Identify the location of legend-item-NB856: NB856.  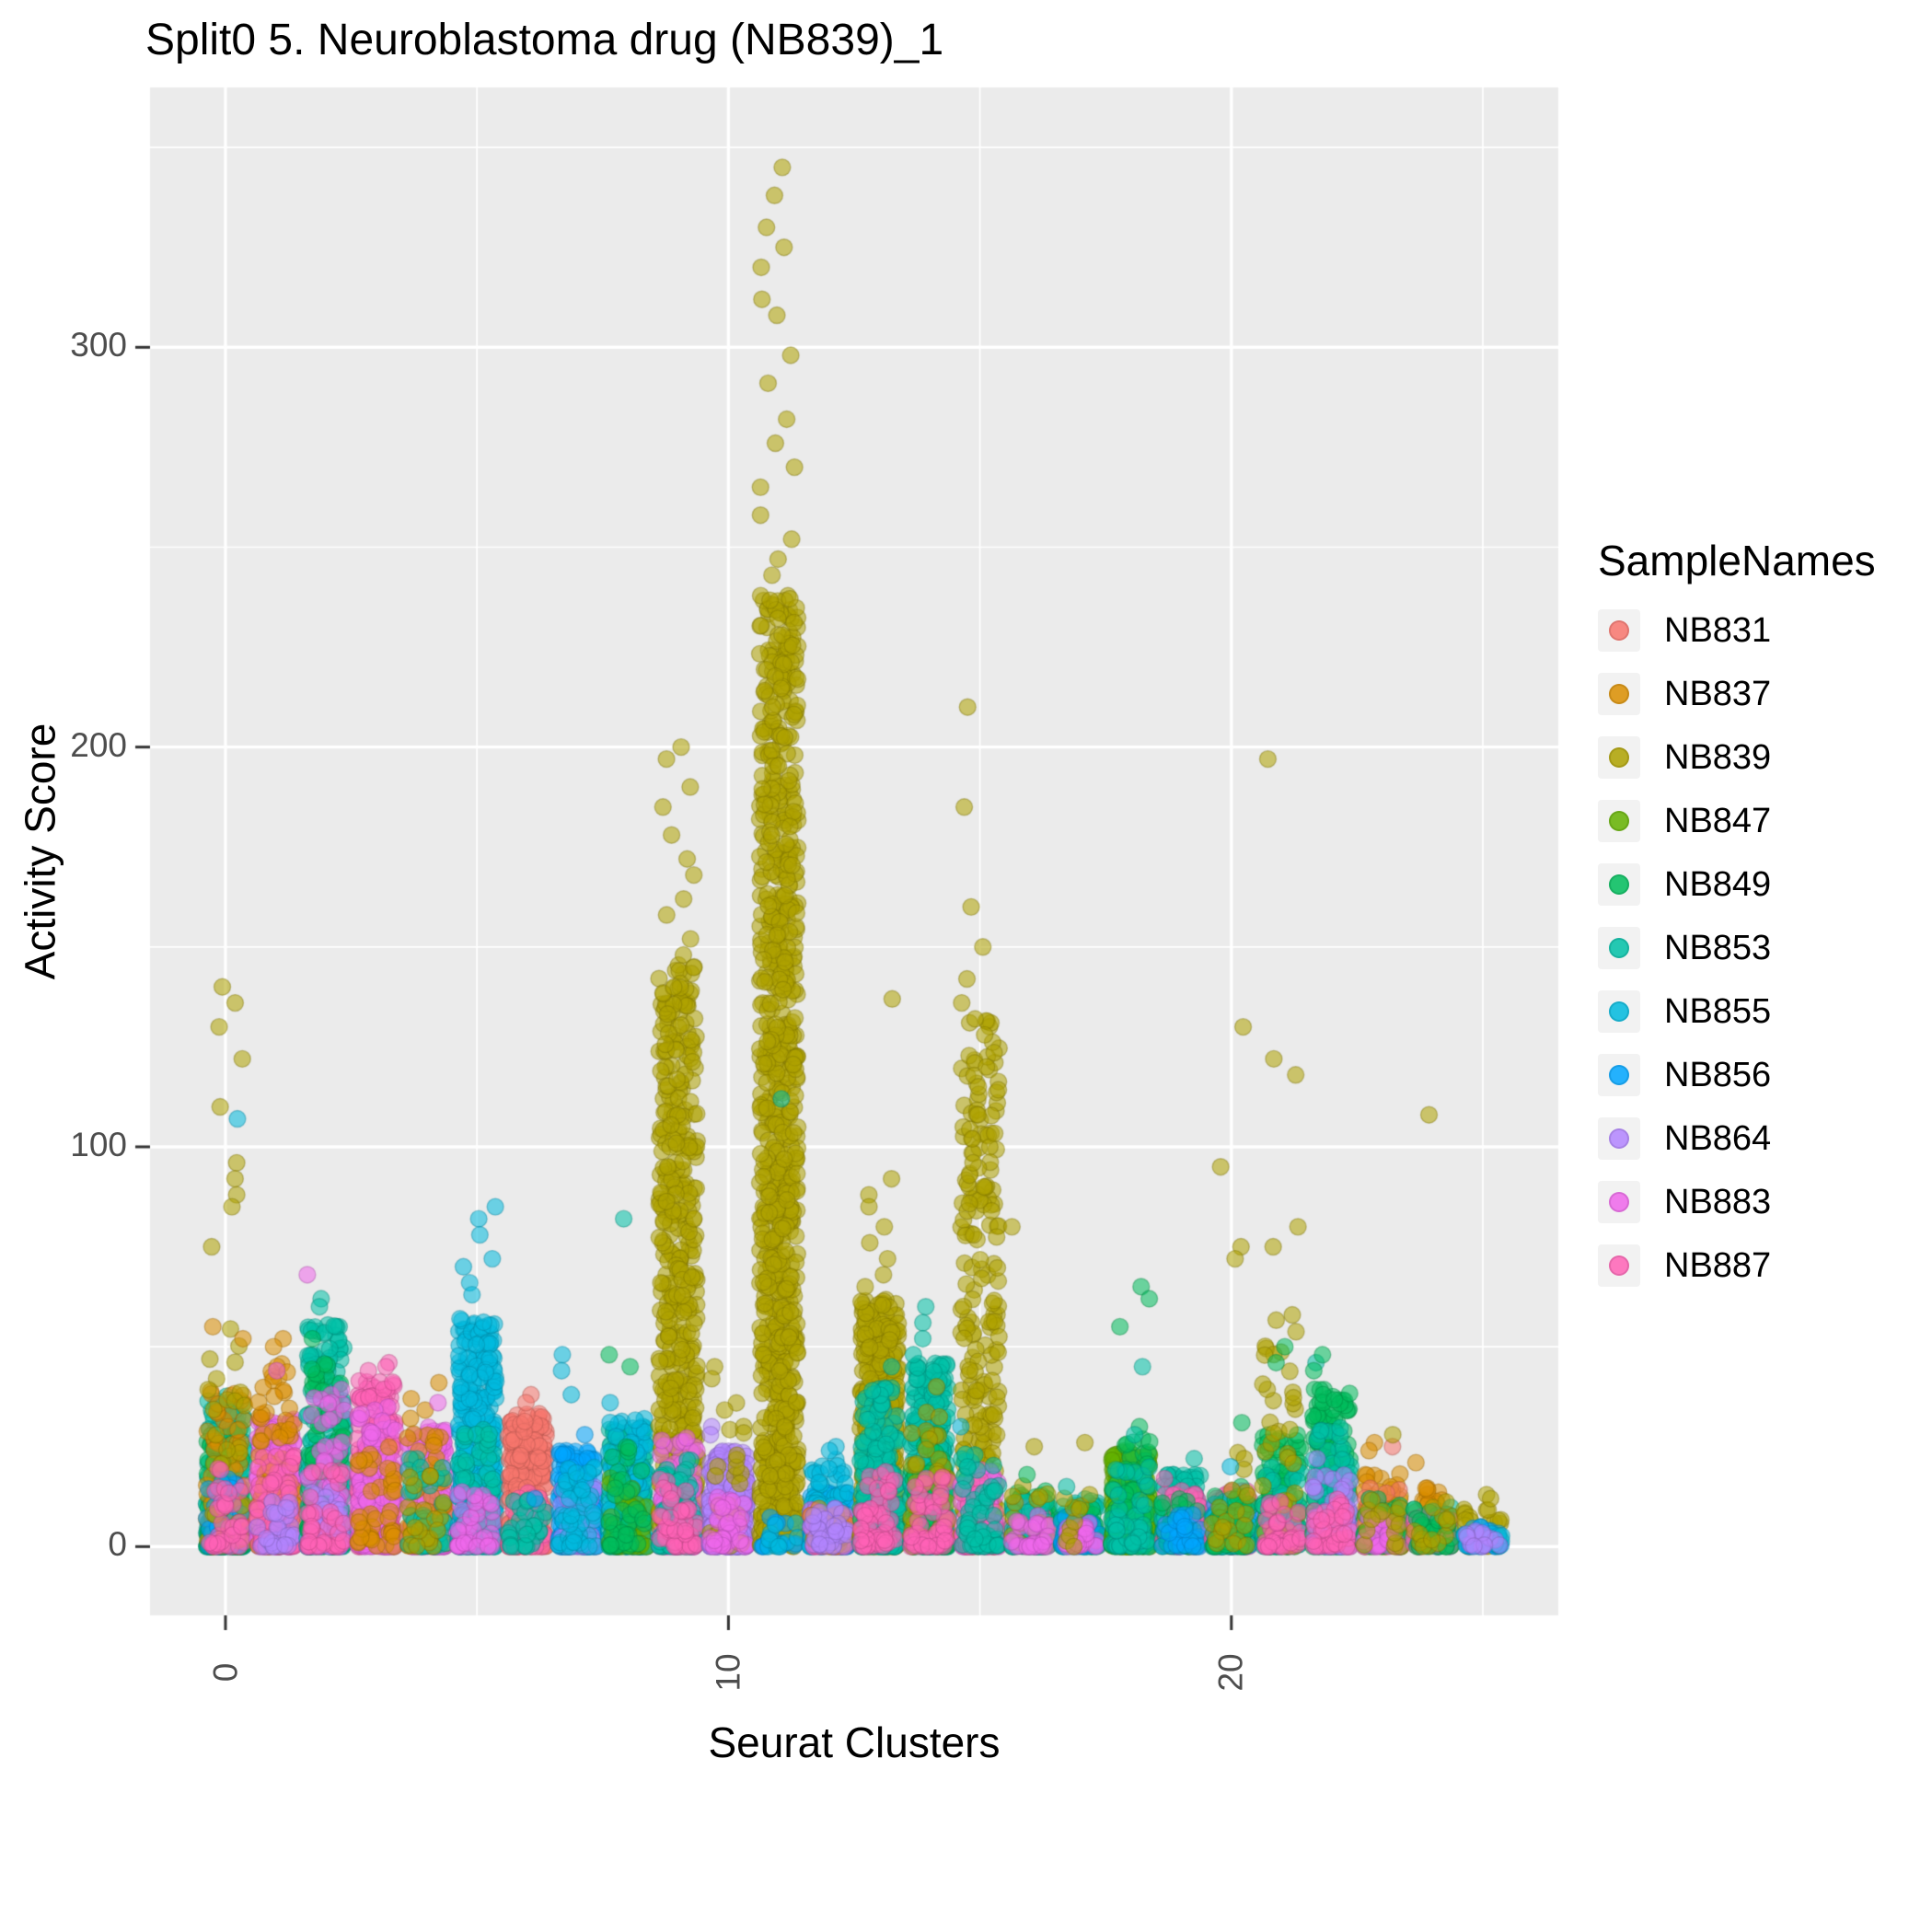
(1737, 1075).